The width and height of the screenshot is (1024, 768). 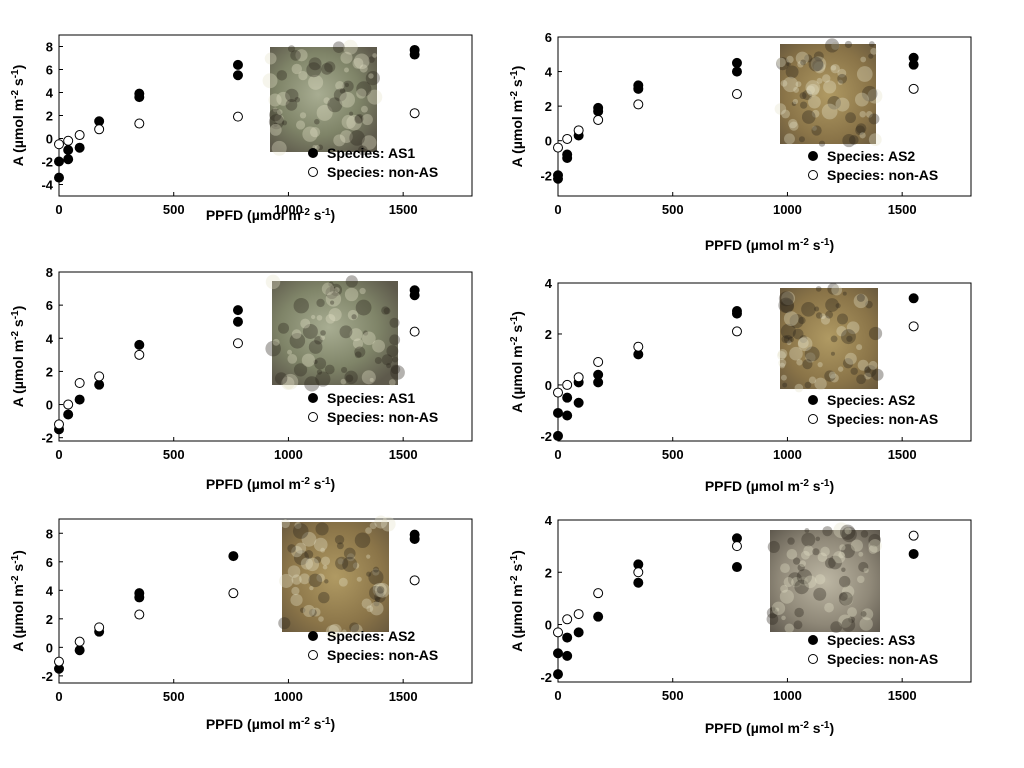 What do you see at coordinates (403, 696) in the screenshot?
I see `x-tick-label: 1500` at bounding box center [403, 696].